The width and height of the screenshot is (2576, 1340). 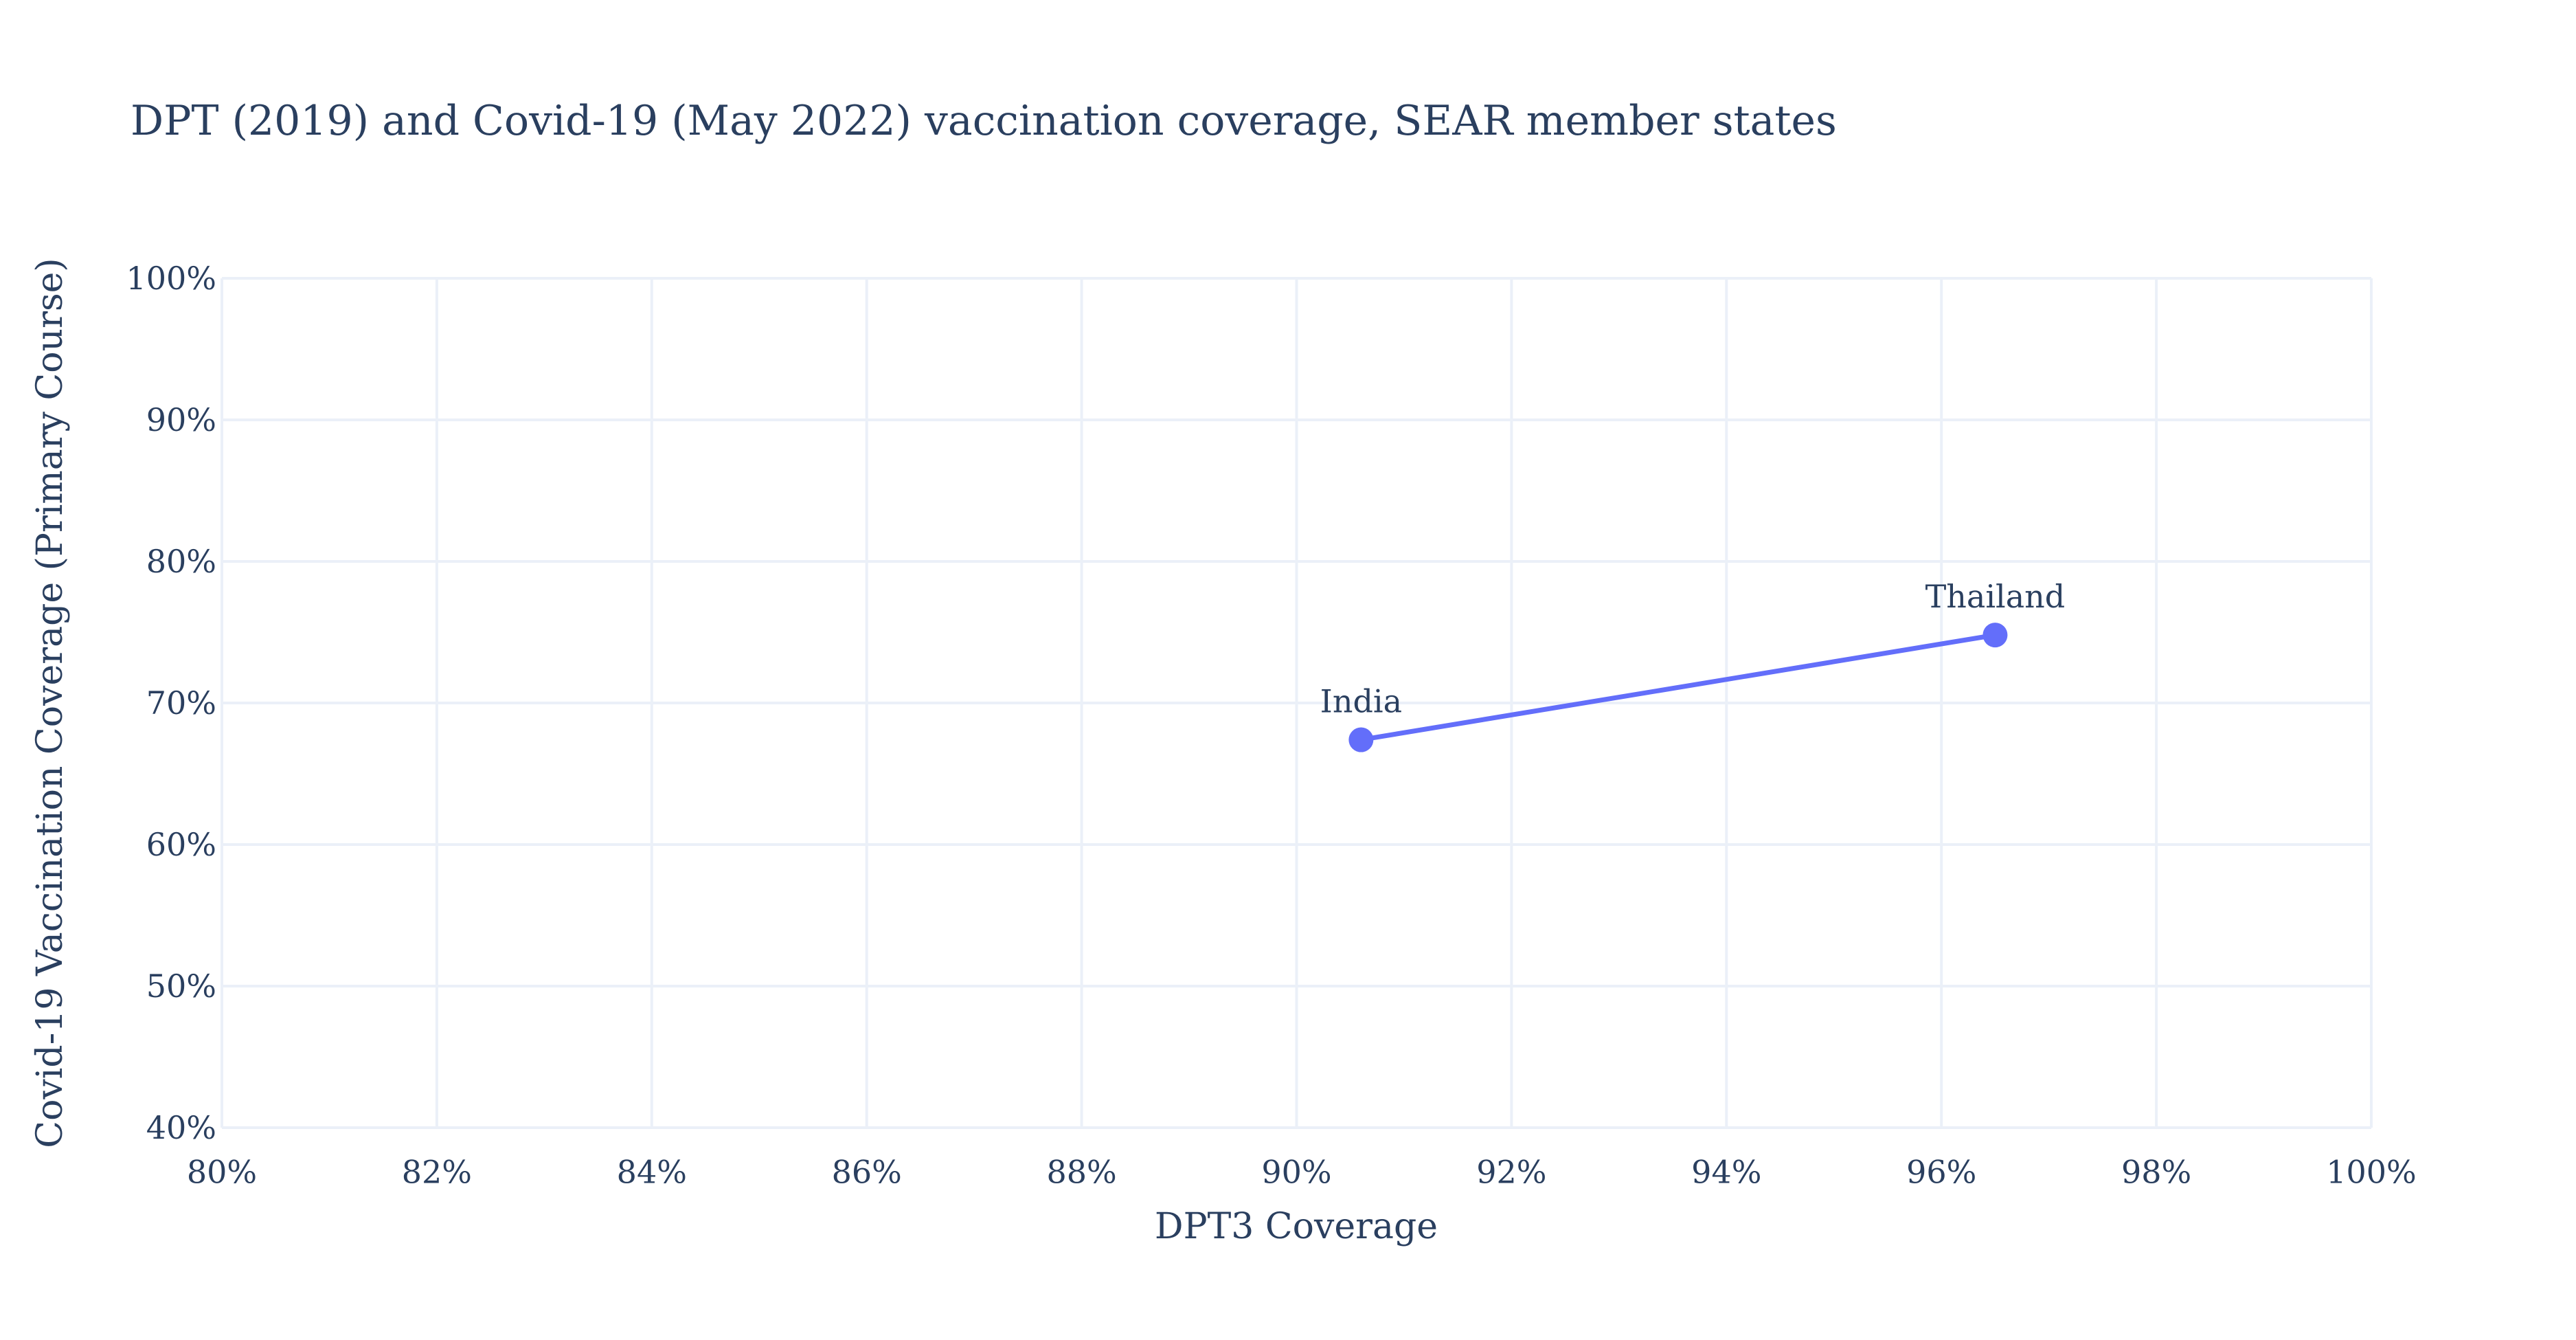 I want to click on x-tick-label: 96%, so click(x=1941, y=1172).